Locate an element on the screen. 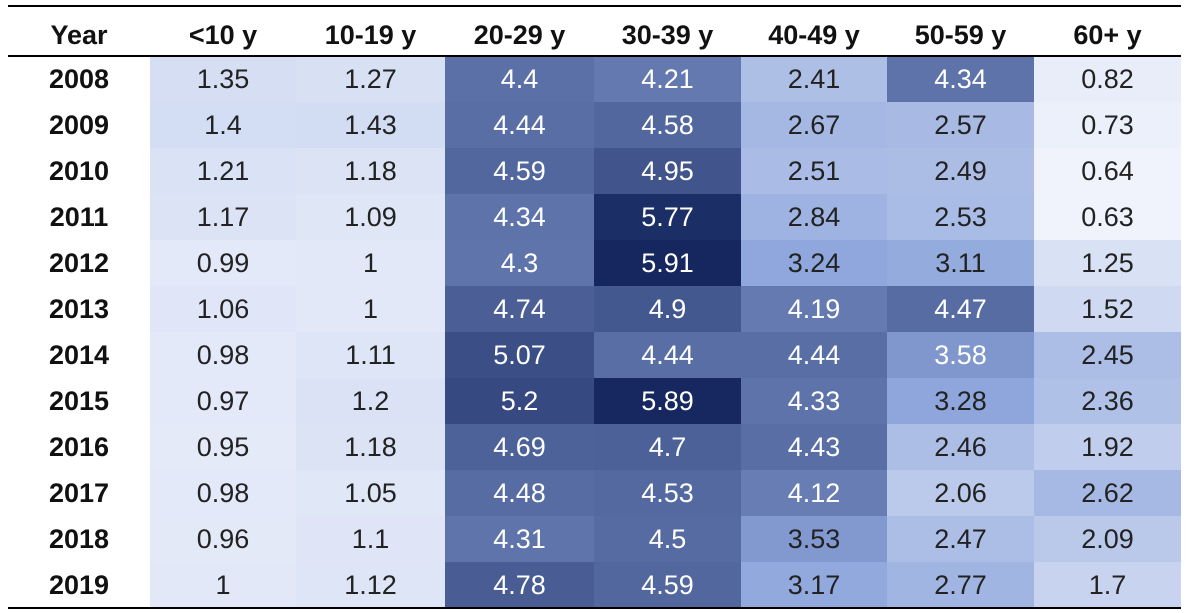 This screenshot has width=1187, height=613. cell-value-label: 1.21 is located at coordinates (223, 171).